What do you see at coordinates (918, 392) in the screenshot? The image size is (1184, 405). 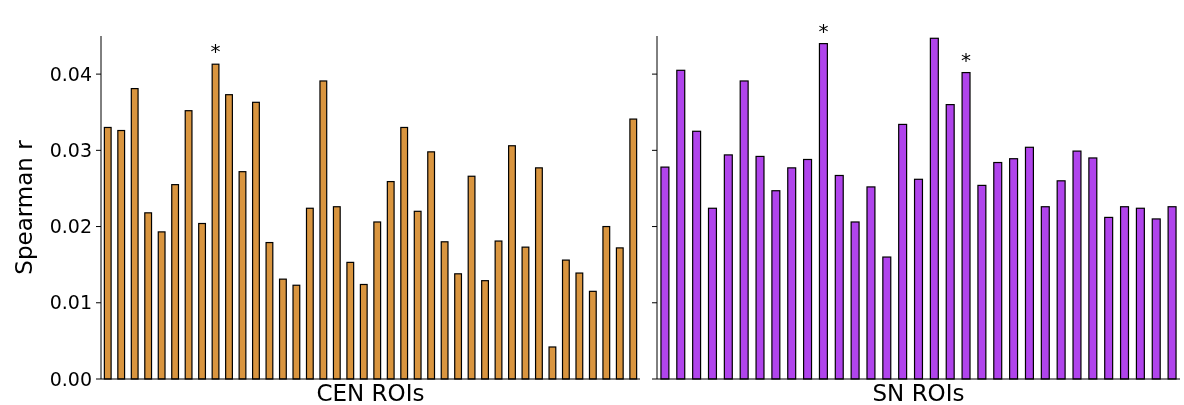 I see `x-axis-title: SN ROIs` at bounding box center [918, 392].